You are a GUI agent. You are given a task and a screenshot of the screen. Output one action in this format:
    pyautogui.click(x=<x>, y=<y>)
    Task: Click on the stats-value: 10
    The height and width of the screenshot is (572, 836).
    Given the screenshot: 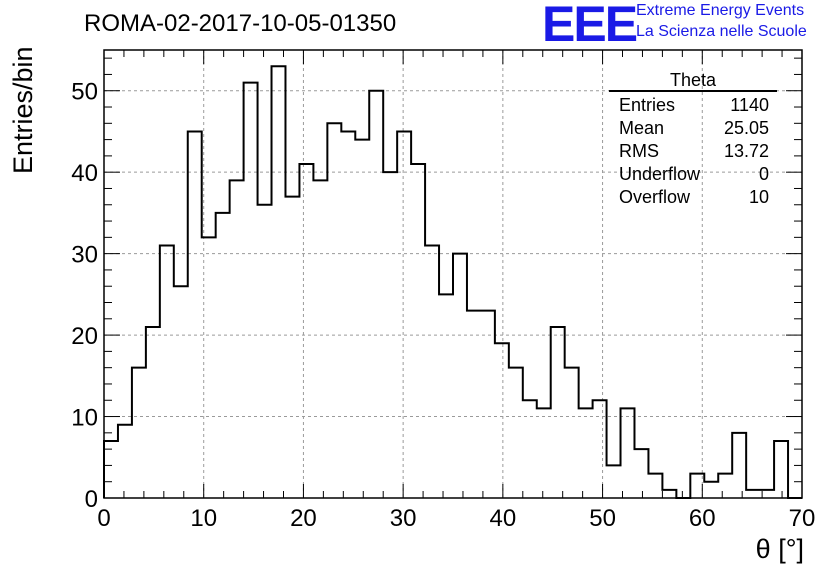 What is the action you would take?
    pyautogui.click(x=758, y=197)
    